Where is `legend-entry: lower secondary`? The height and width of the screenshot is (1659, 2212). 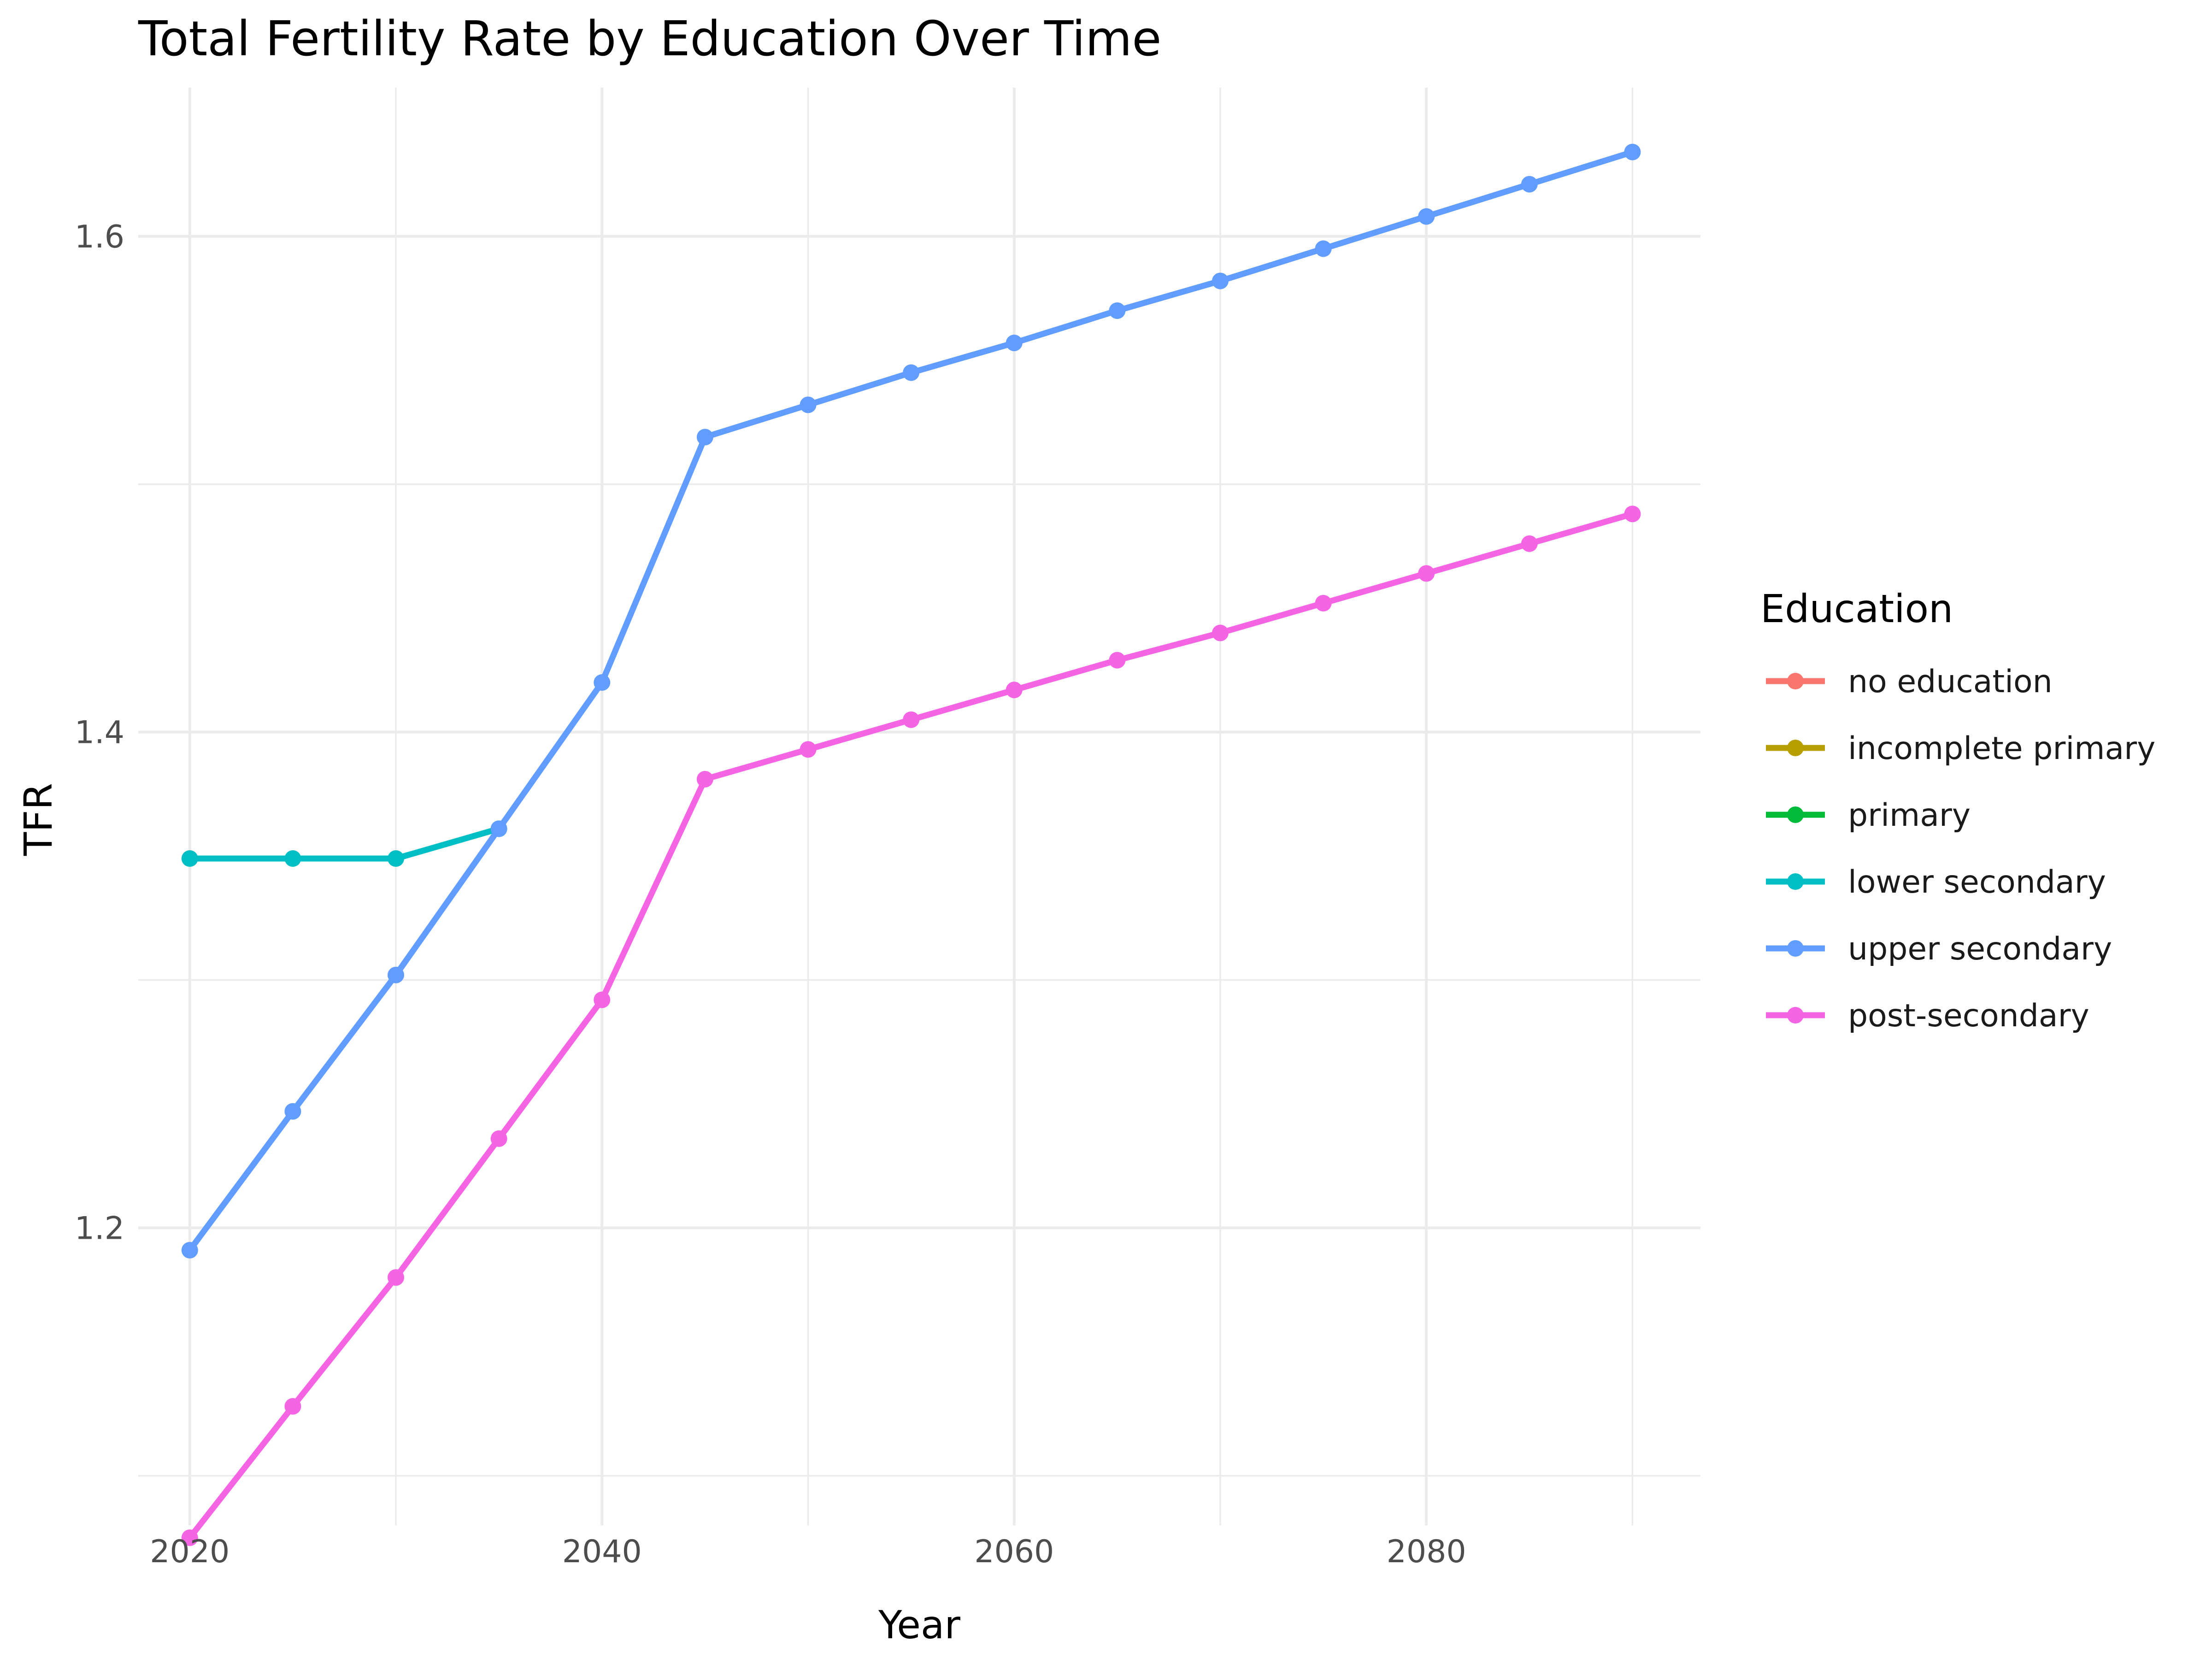
legend-entry: lower secondary is located at coordinates (1936, 882).